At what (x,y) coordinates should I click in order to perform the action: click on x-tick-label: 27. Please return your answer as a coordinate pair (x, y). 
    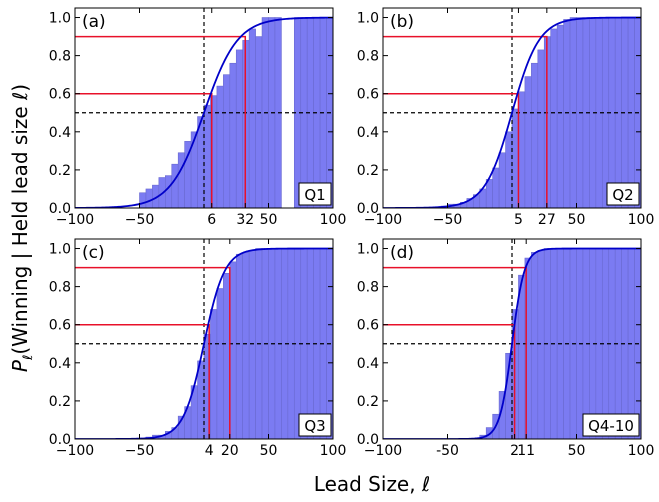
    Looking at the image, I should click on (547, 220).